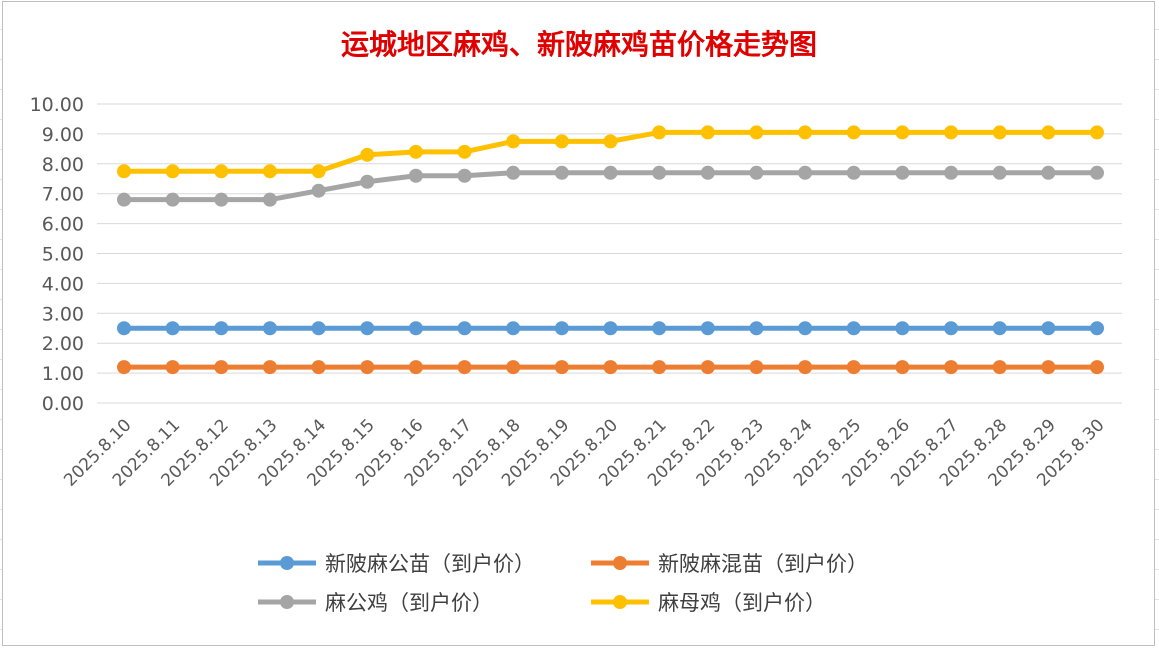  I want to click on y-tick-label: 10.00, so click(57, 105).